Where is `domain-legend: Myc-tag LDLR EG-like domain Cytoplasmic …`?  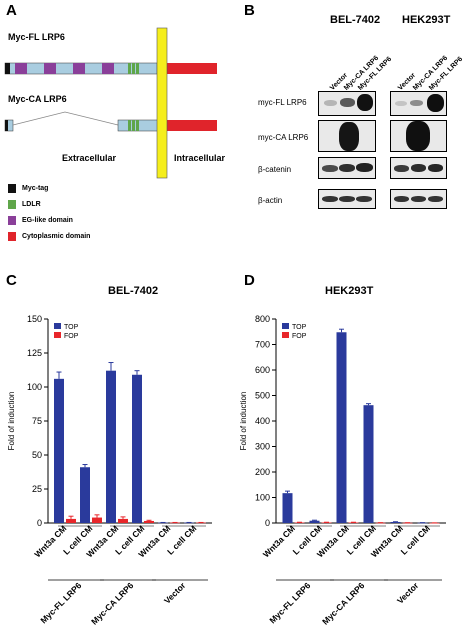 domain-legend: Myc-tag LDLR EG-like domain Cytoplasmic … is located at coordinates (49, 212).